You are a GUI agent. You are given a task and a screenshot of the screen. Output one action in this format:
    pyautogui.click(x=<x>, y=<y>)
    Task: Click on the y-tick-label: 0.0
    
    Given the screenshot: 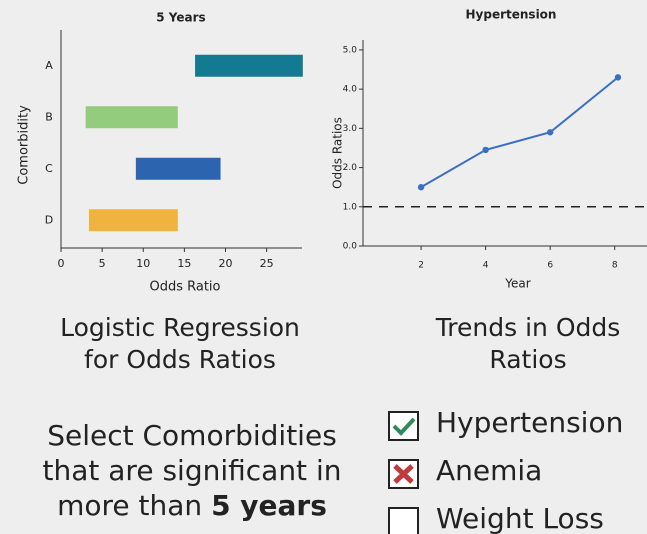 What is the action you would take?
    pyautogui.click(x=350, y=247)
    